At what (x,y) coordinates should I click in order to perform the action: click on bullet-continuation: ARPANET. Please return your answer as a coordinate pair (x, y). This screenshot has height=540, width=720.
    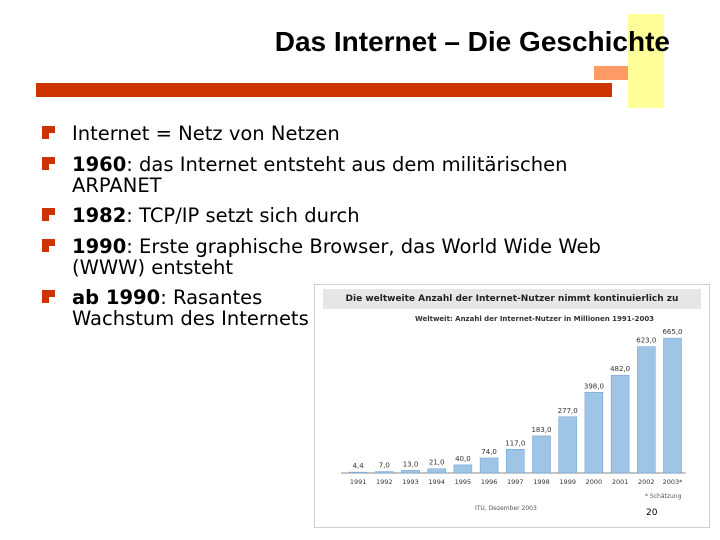
    Looking at the image, I should click on (117, 185).